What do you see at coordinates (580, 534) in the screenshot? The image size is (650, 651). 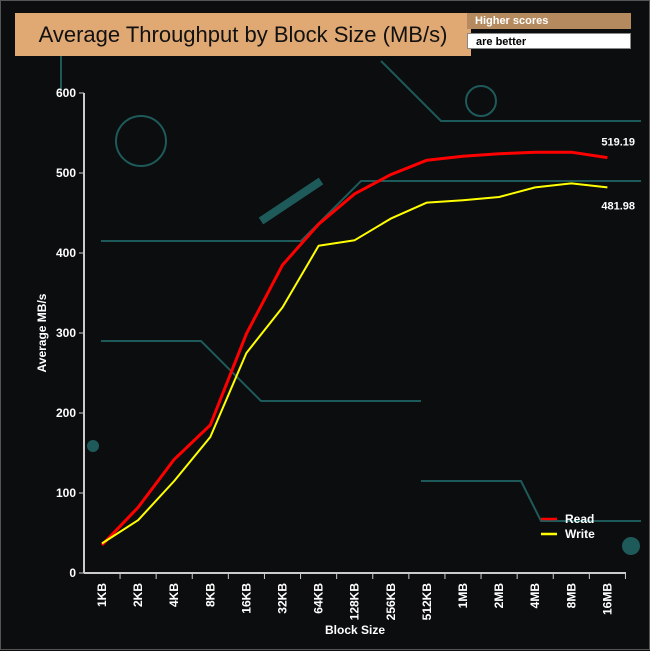 I see `legend-label: Write` at bounding box center [580, 534].